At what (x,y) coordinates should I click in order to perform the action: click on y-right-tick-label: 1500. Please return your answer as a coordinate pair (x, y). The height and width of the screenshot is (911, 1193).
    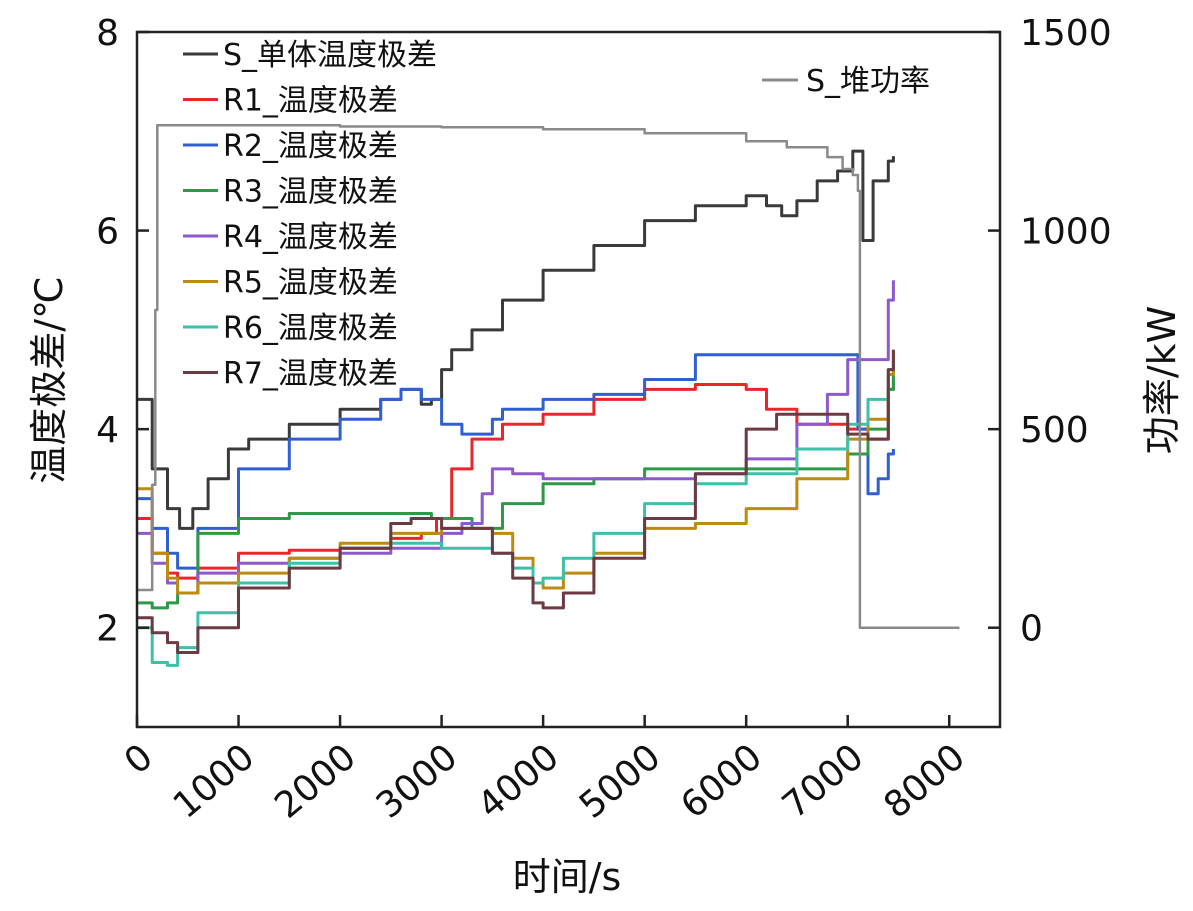
    Looking at the image, I should click on (1066, 33).